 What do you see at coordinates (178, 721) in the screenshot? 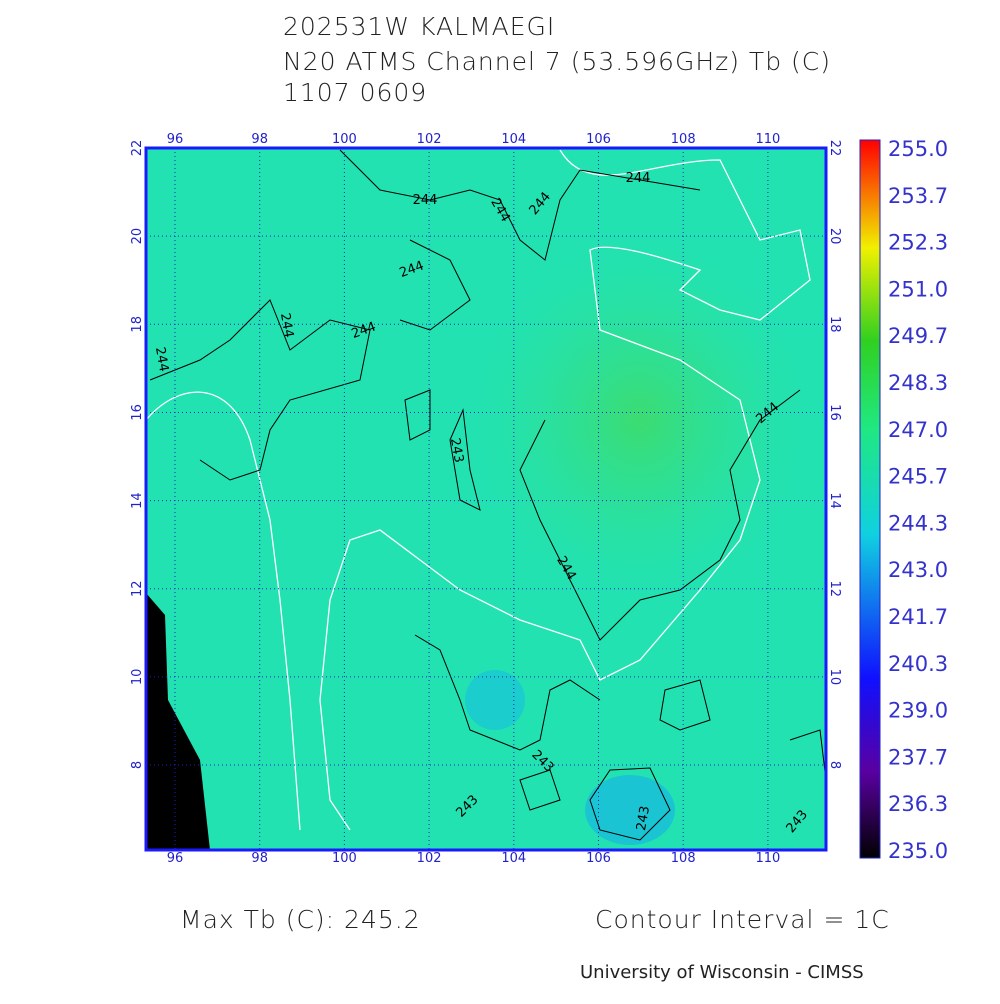
I see `missing-data` at bounding box center [178, 721].